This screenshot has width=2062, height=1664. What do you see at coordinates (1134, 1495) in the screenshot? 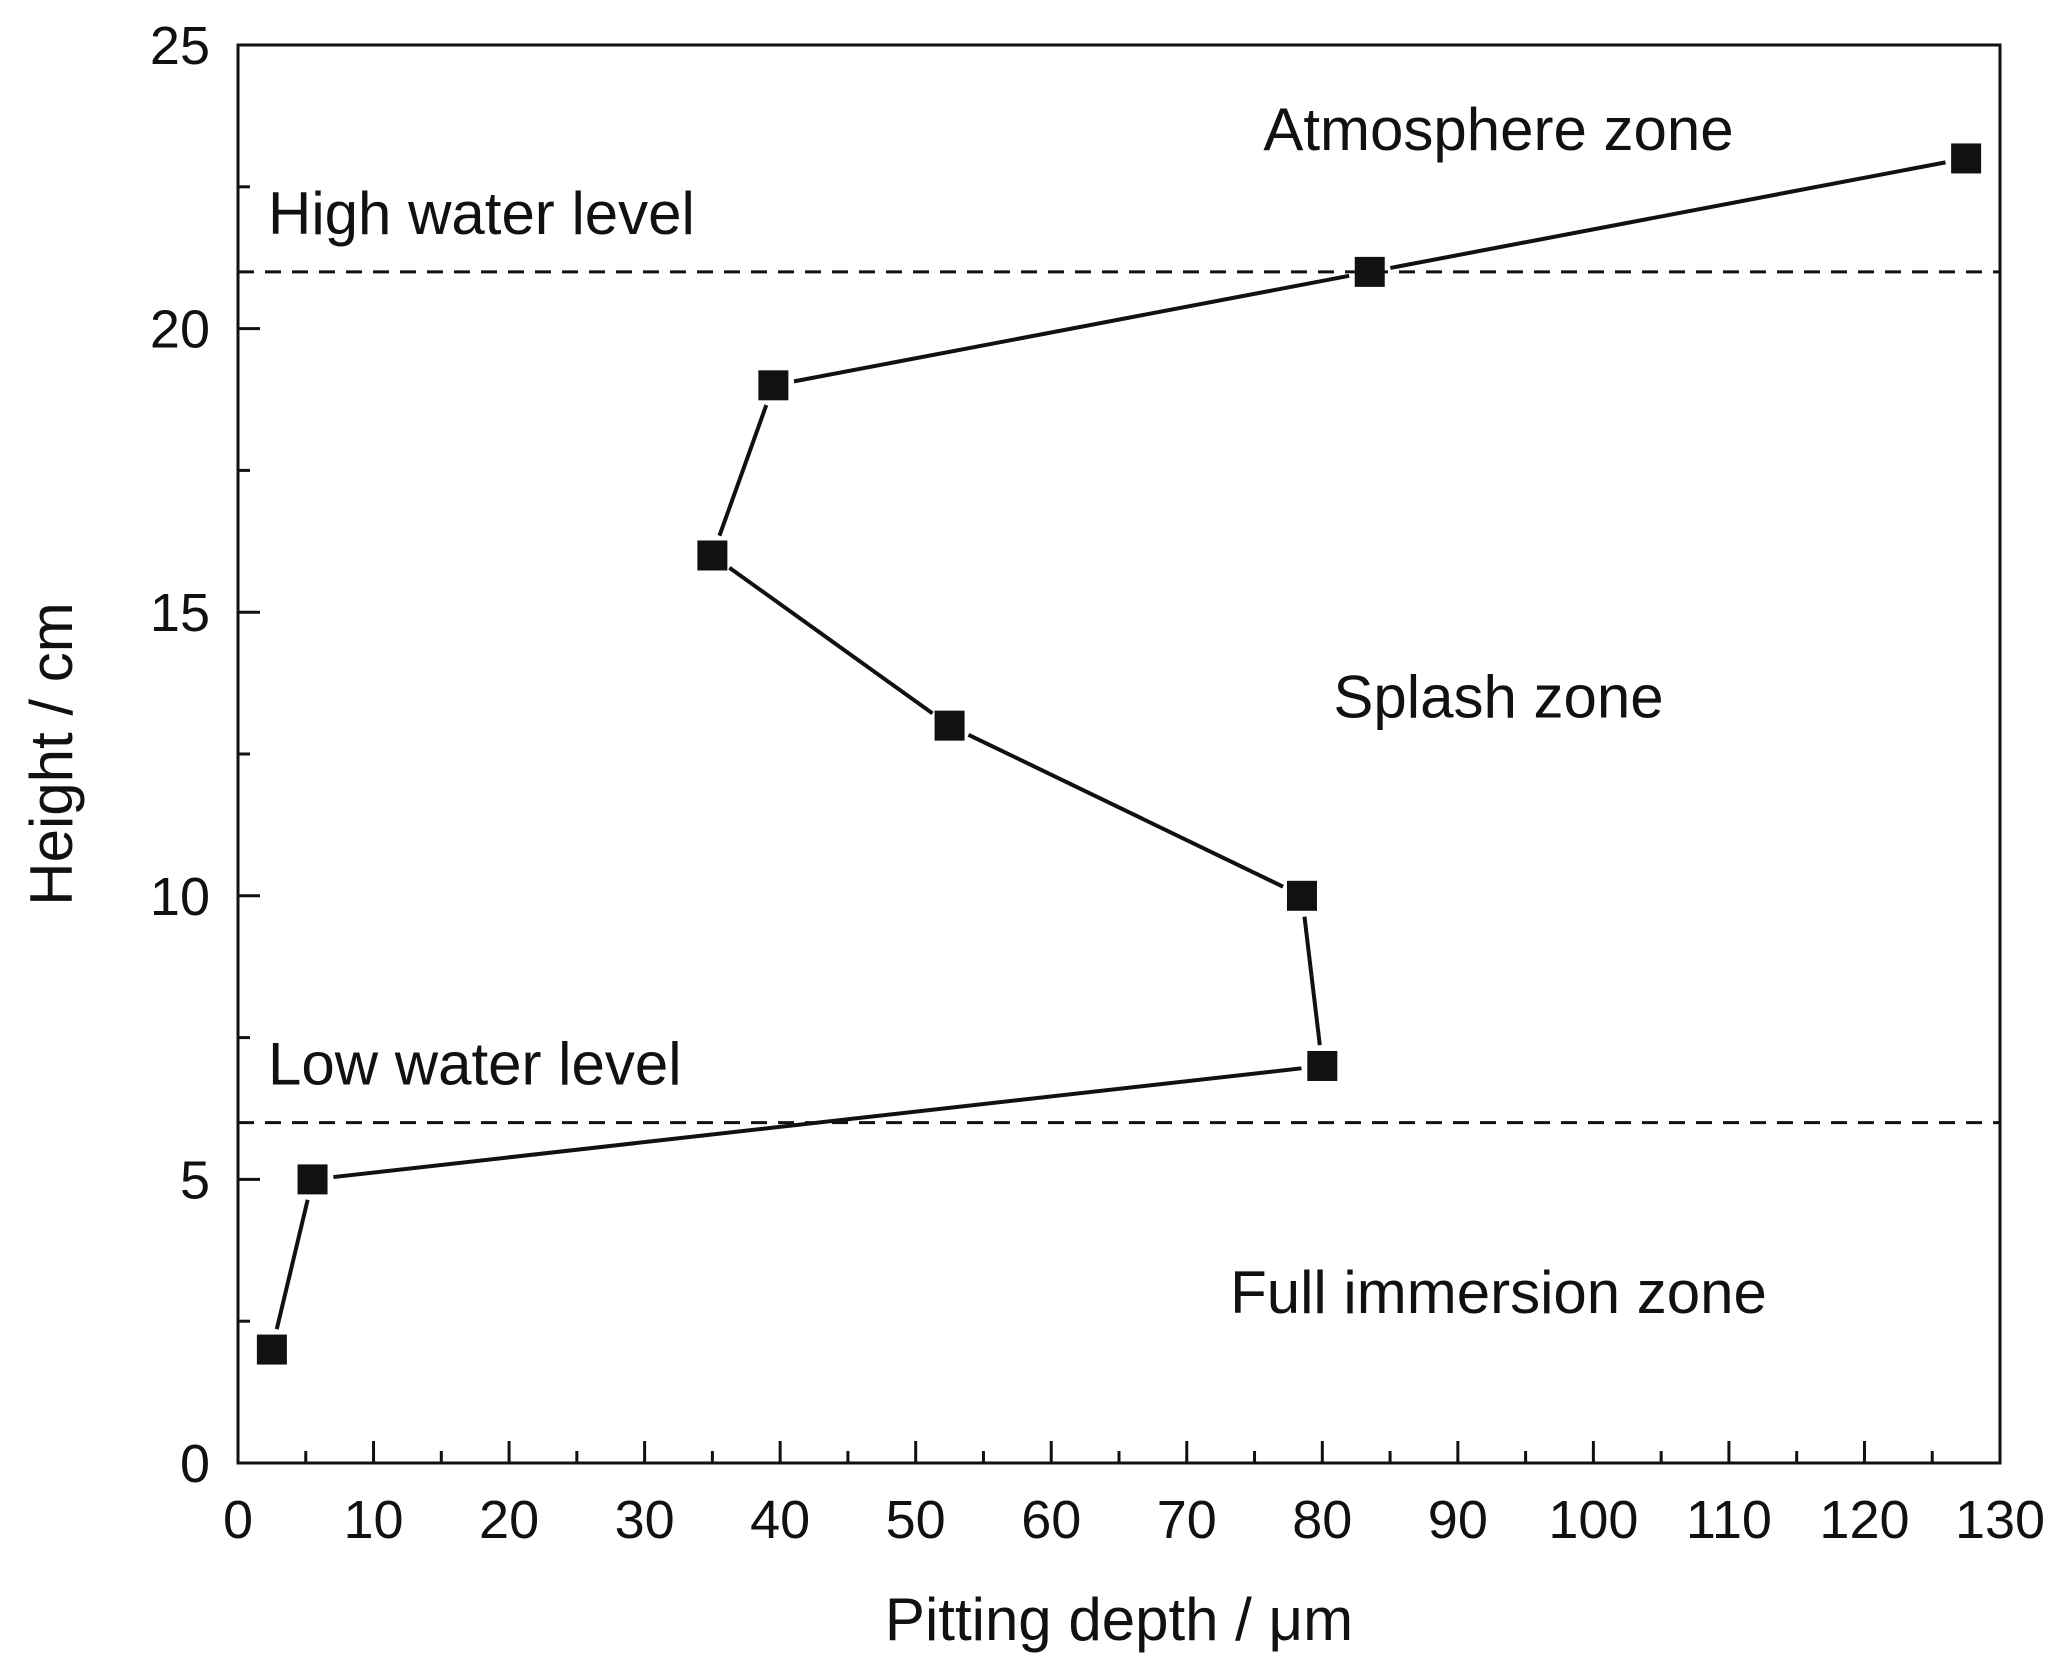
I see `x-axis-ticks: 0 10 20 30 40 50 60 70 80 90 100 110 120 130` at bounding box center [1134, 1495].